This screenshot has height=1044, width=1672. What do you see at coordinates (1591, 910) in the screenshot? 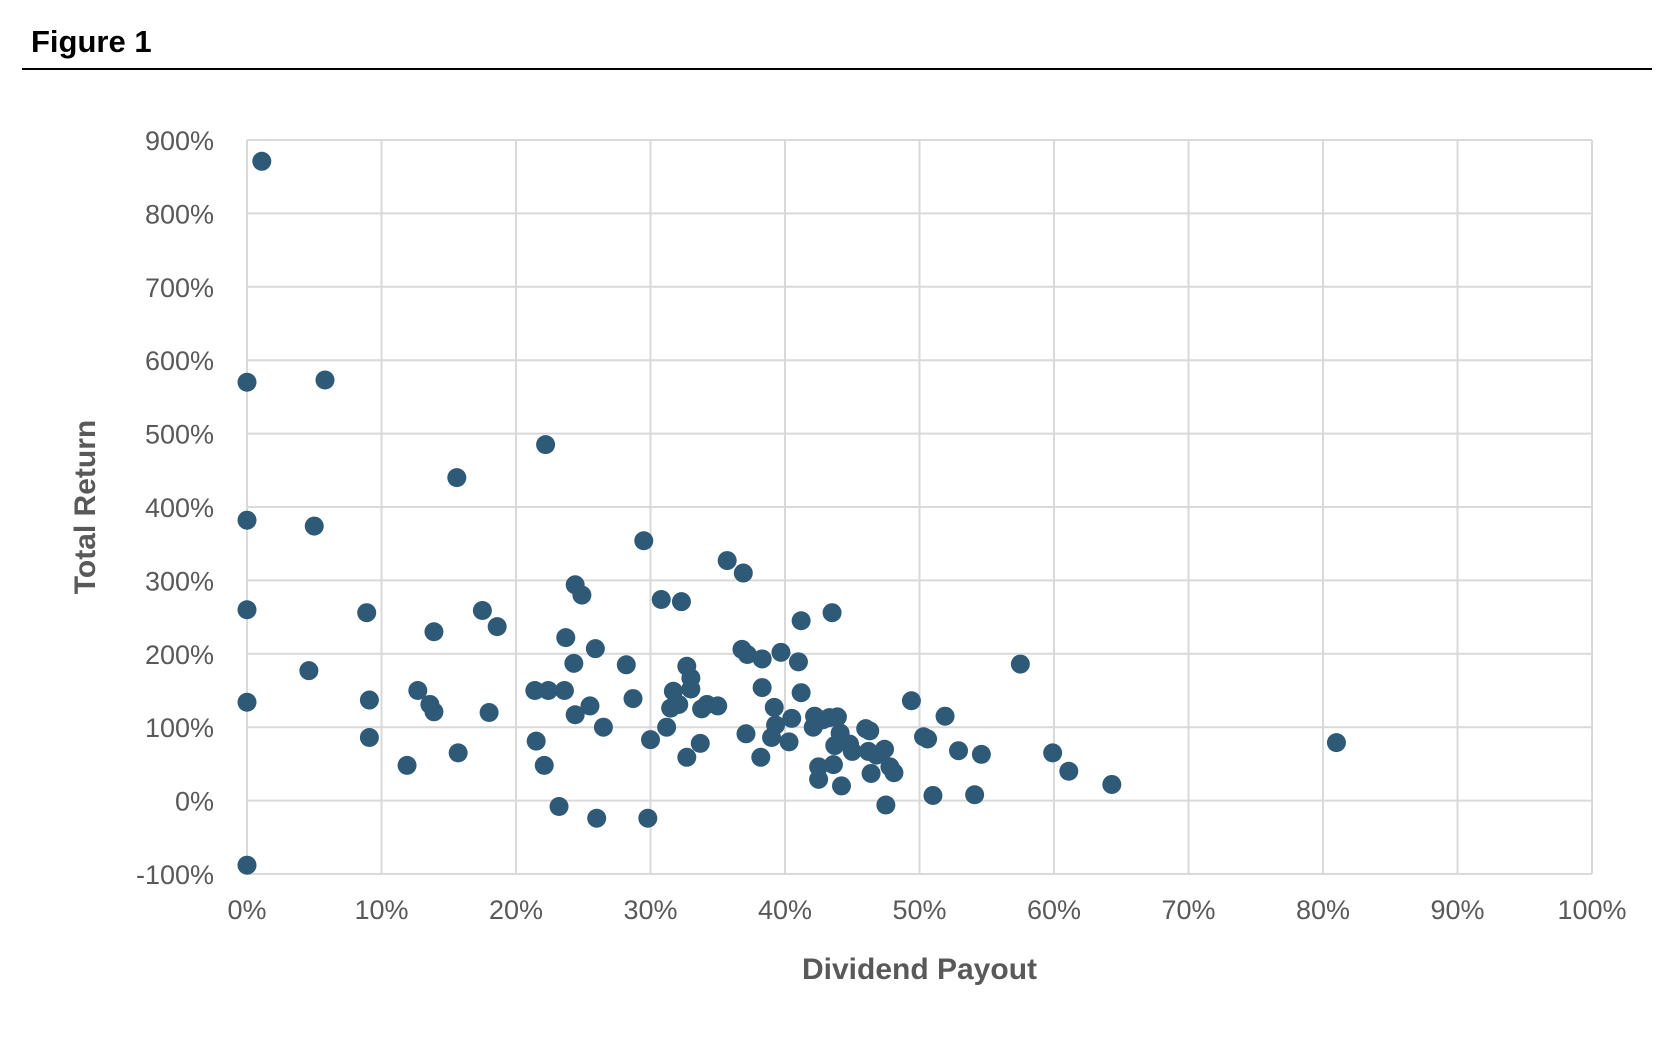
I see `x-tick-label: 100%` at bounding box center [1591, 910].